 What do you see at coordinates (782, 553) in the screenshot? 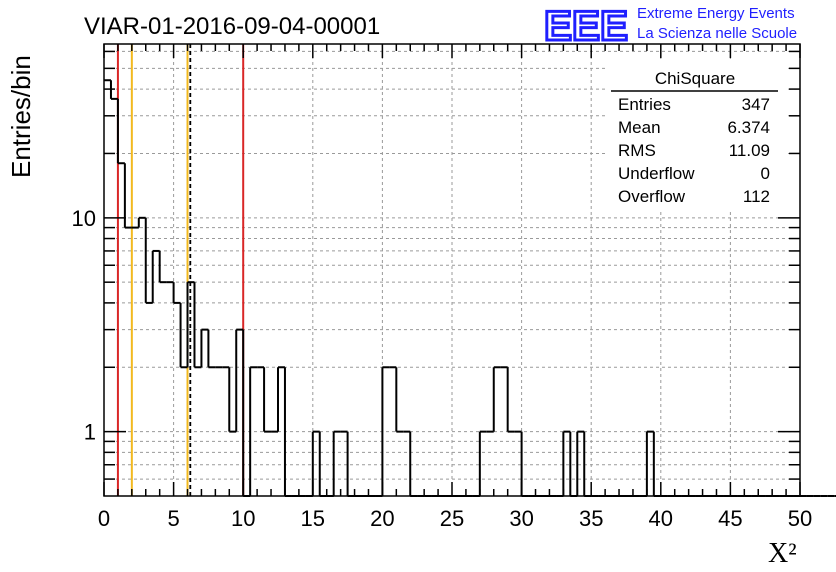
I see `x-axis-label: X²` at bounding box center [782, 553].